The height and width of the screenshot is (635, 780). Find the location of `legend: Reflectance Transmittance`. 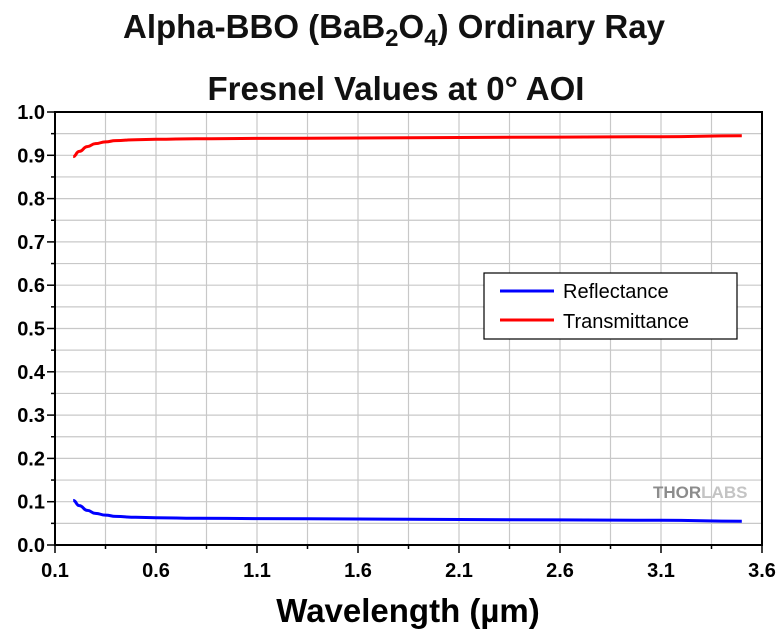

legend: Reflectance Transmittance is located at coordinates (610, 306).